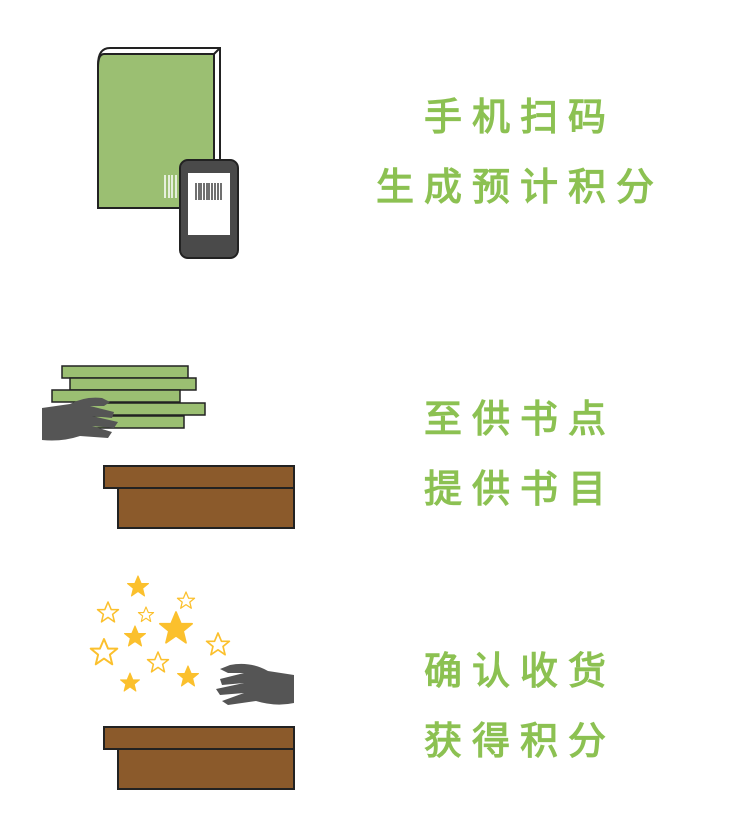 This screenshot has height=814, width=750. I want to click on step-scan-line2: 生成预计积分, so click(519, 187).